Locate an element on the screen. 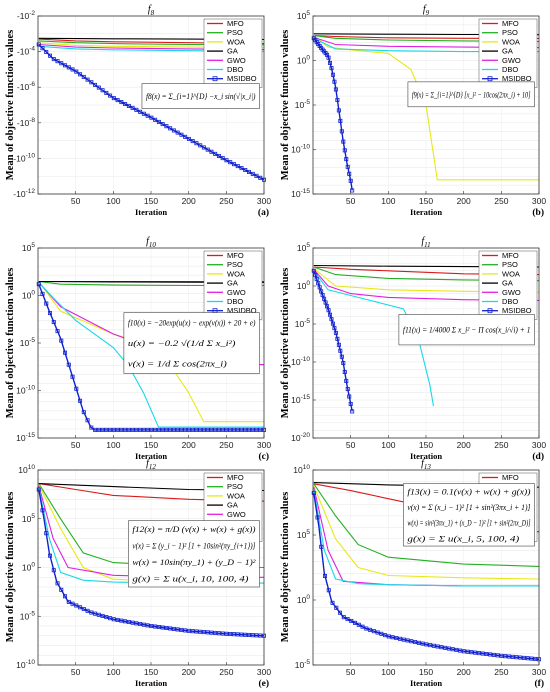 This screenshot has width=550, height=692. series-line-gwo is located at coordinates (426, 284).